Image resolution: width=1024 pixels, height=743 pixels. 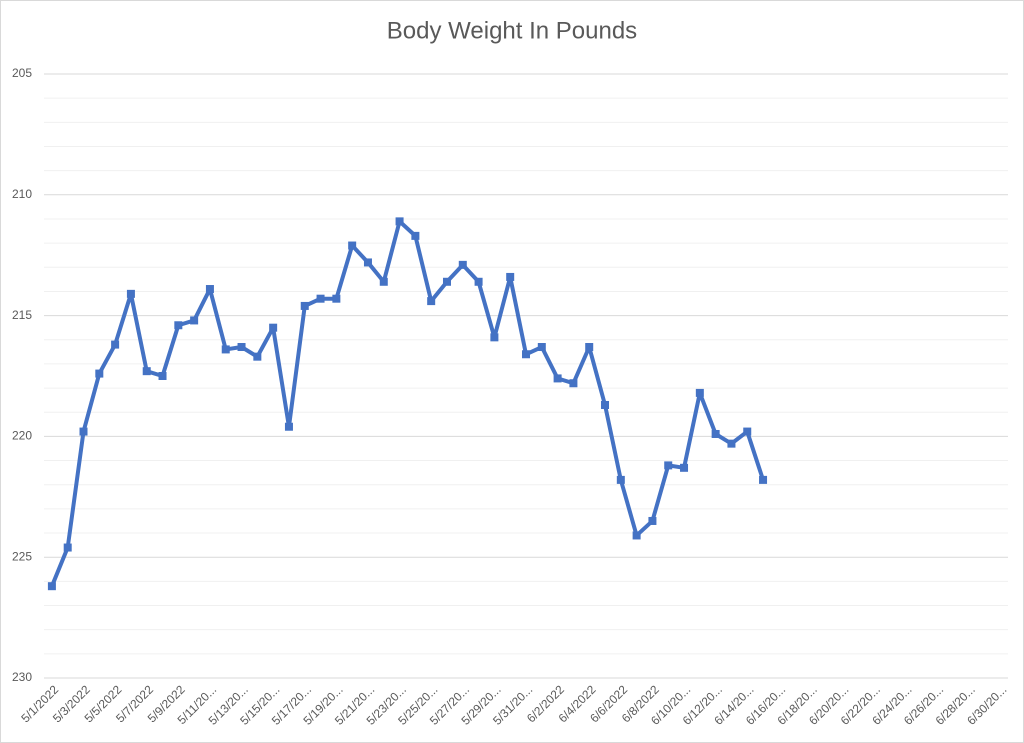 I want to click on chart-title: Body Weight In Pounds, so click(x=512, y=30).